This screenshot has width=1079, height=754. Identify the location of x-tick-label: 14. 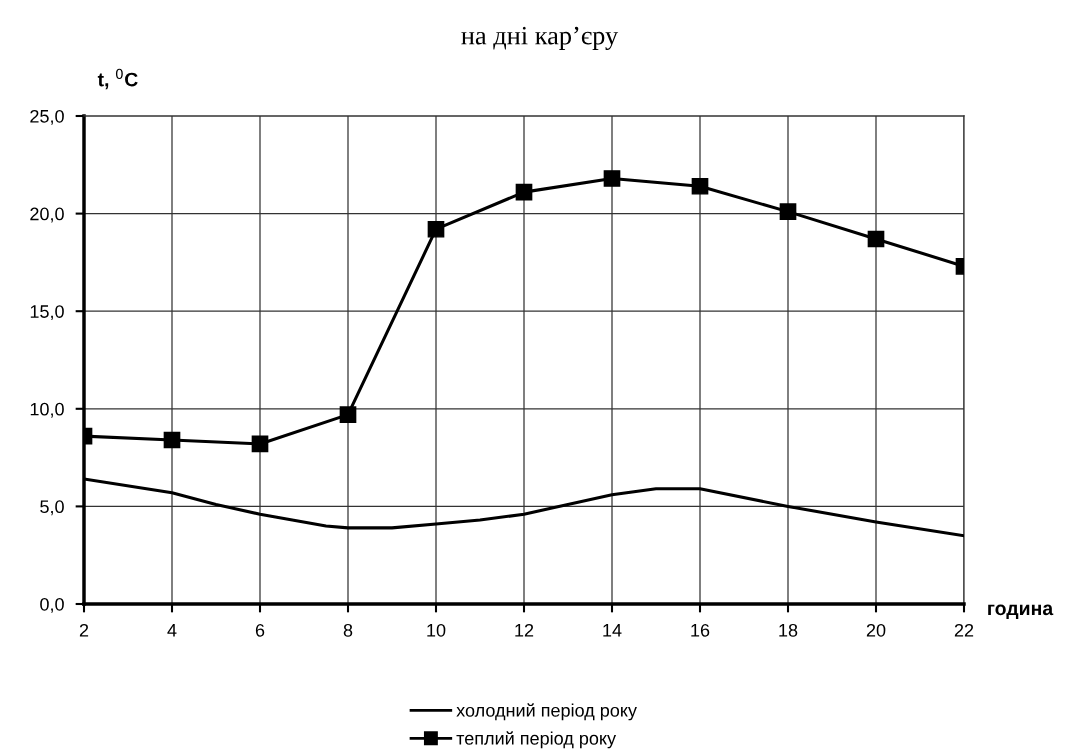
(612, 630).